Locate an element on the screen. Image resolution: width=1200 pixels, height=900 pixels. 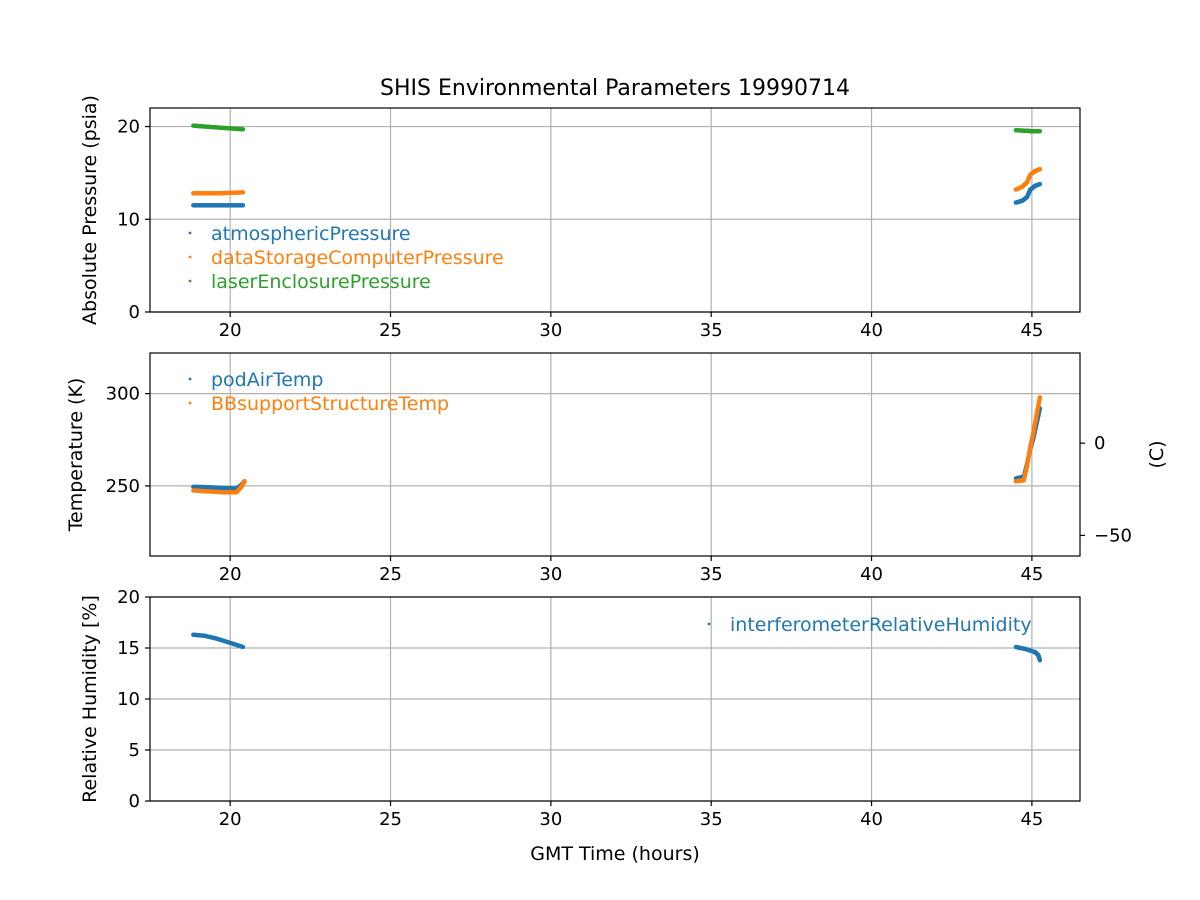
y-right-tick-label: 0 is located at coordinates (1099, 443).